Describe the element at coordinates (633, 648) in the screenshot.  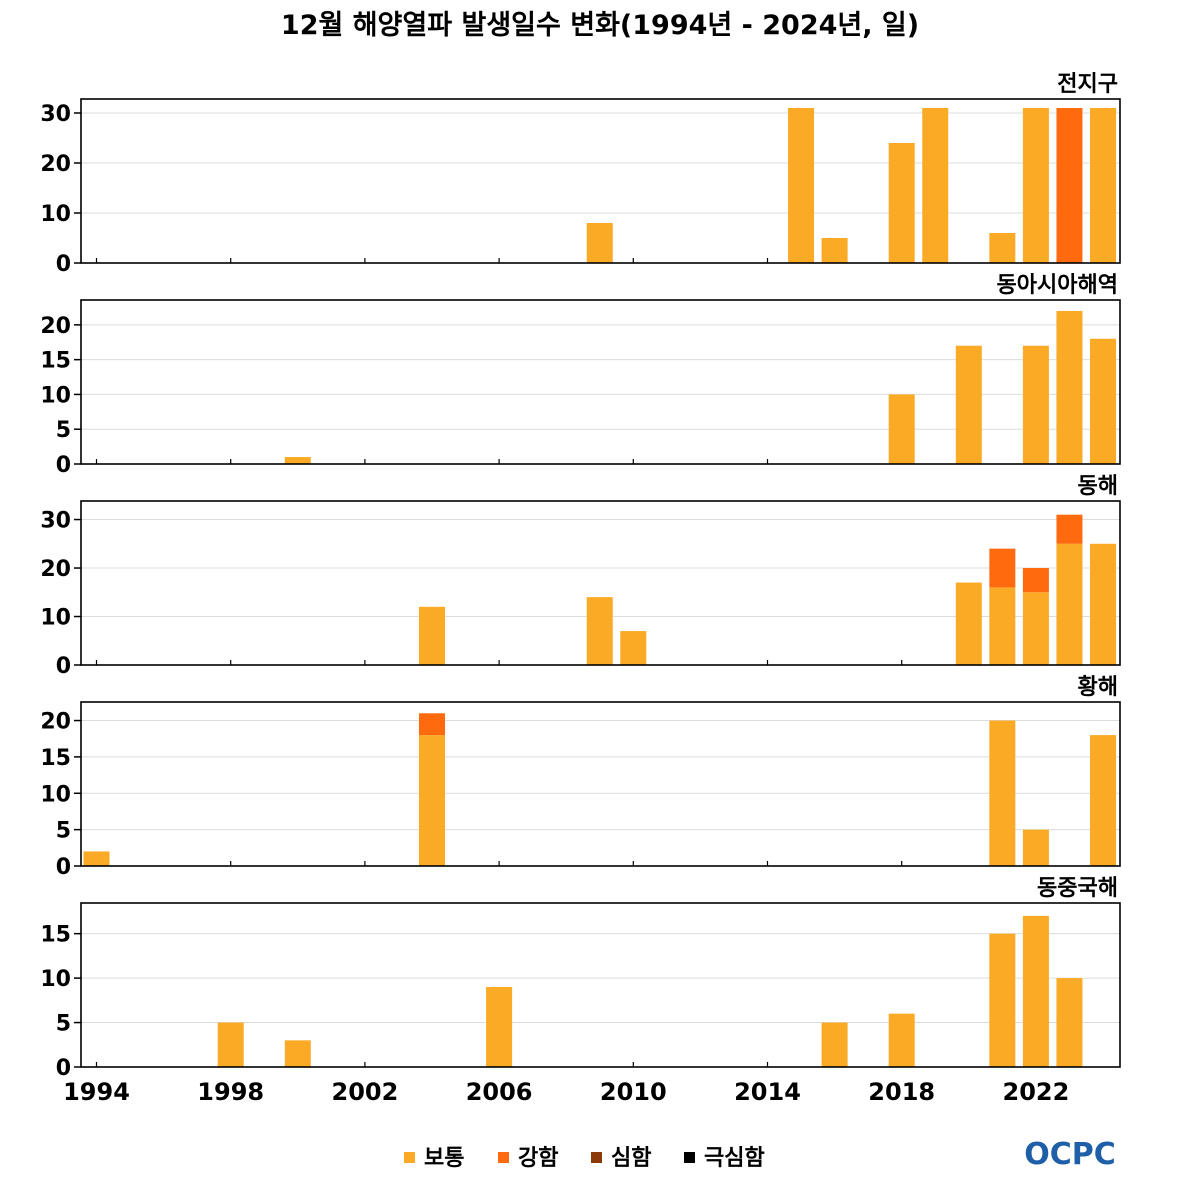
I see `bar-moderate-2010` at that location.